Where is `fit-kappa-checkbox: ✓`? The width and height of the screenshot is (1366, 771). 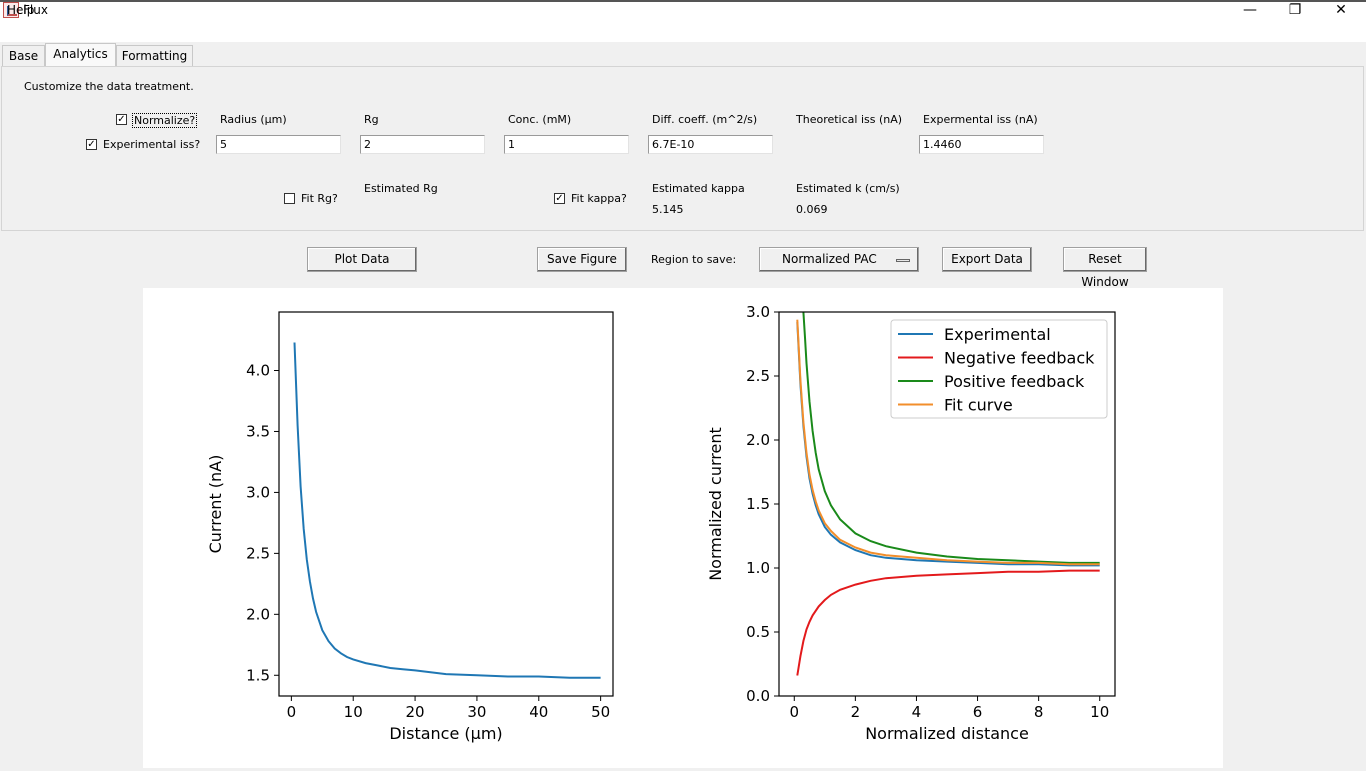
fit-kappa-checkbox: ✓ is located at coordinates (559, 198).